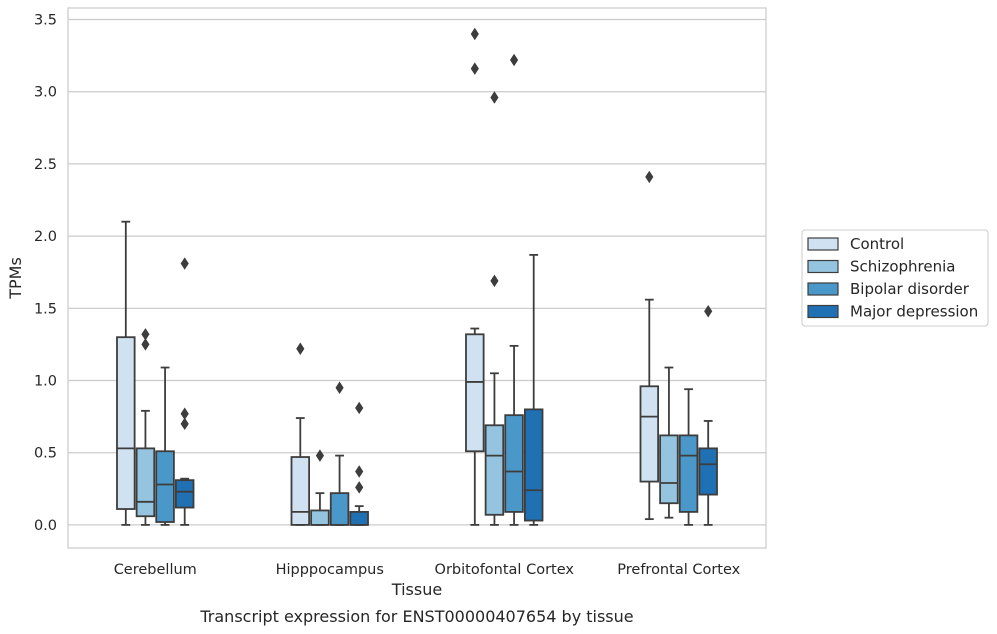 Image resolution: width=997 pixels, height=634 pixels. Describe the element at coordinates (678, 570) in the screenshot. I see `x-tick-label: Prefrontal Cortex` at that location.